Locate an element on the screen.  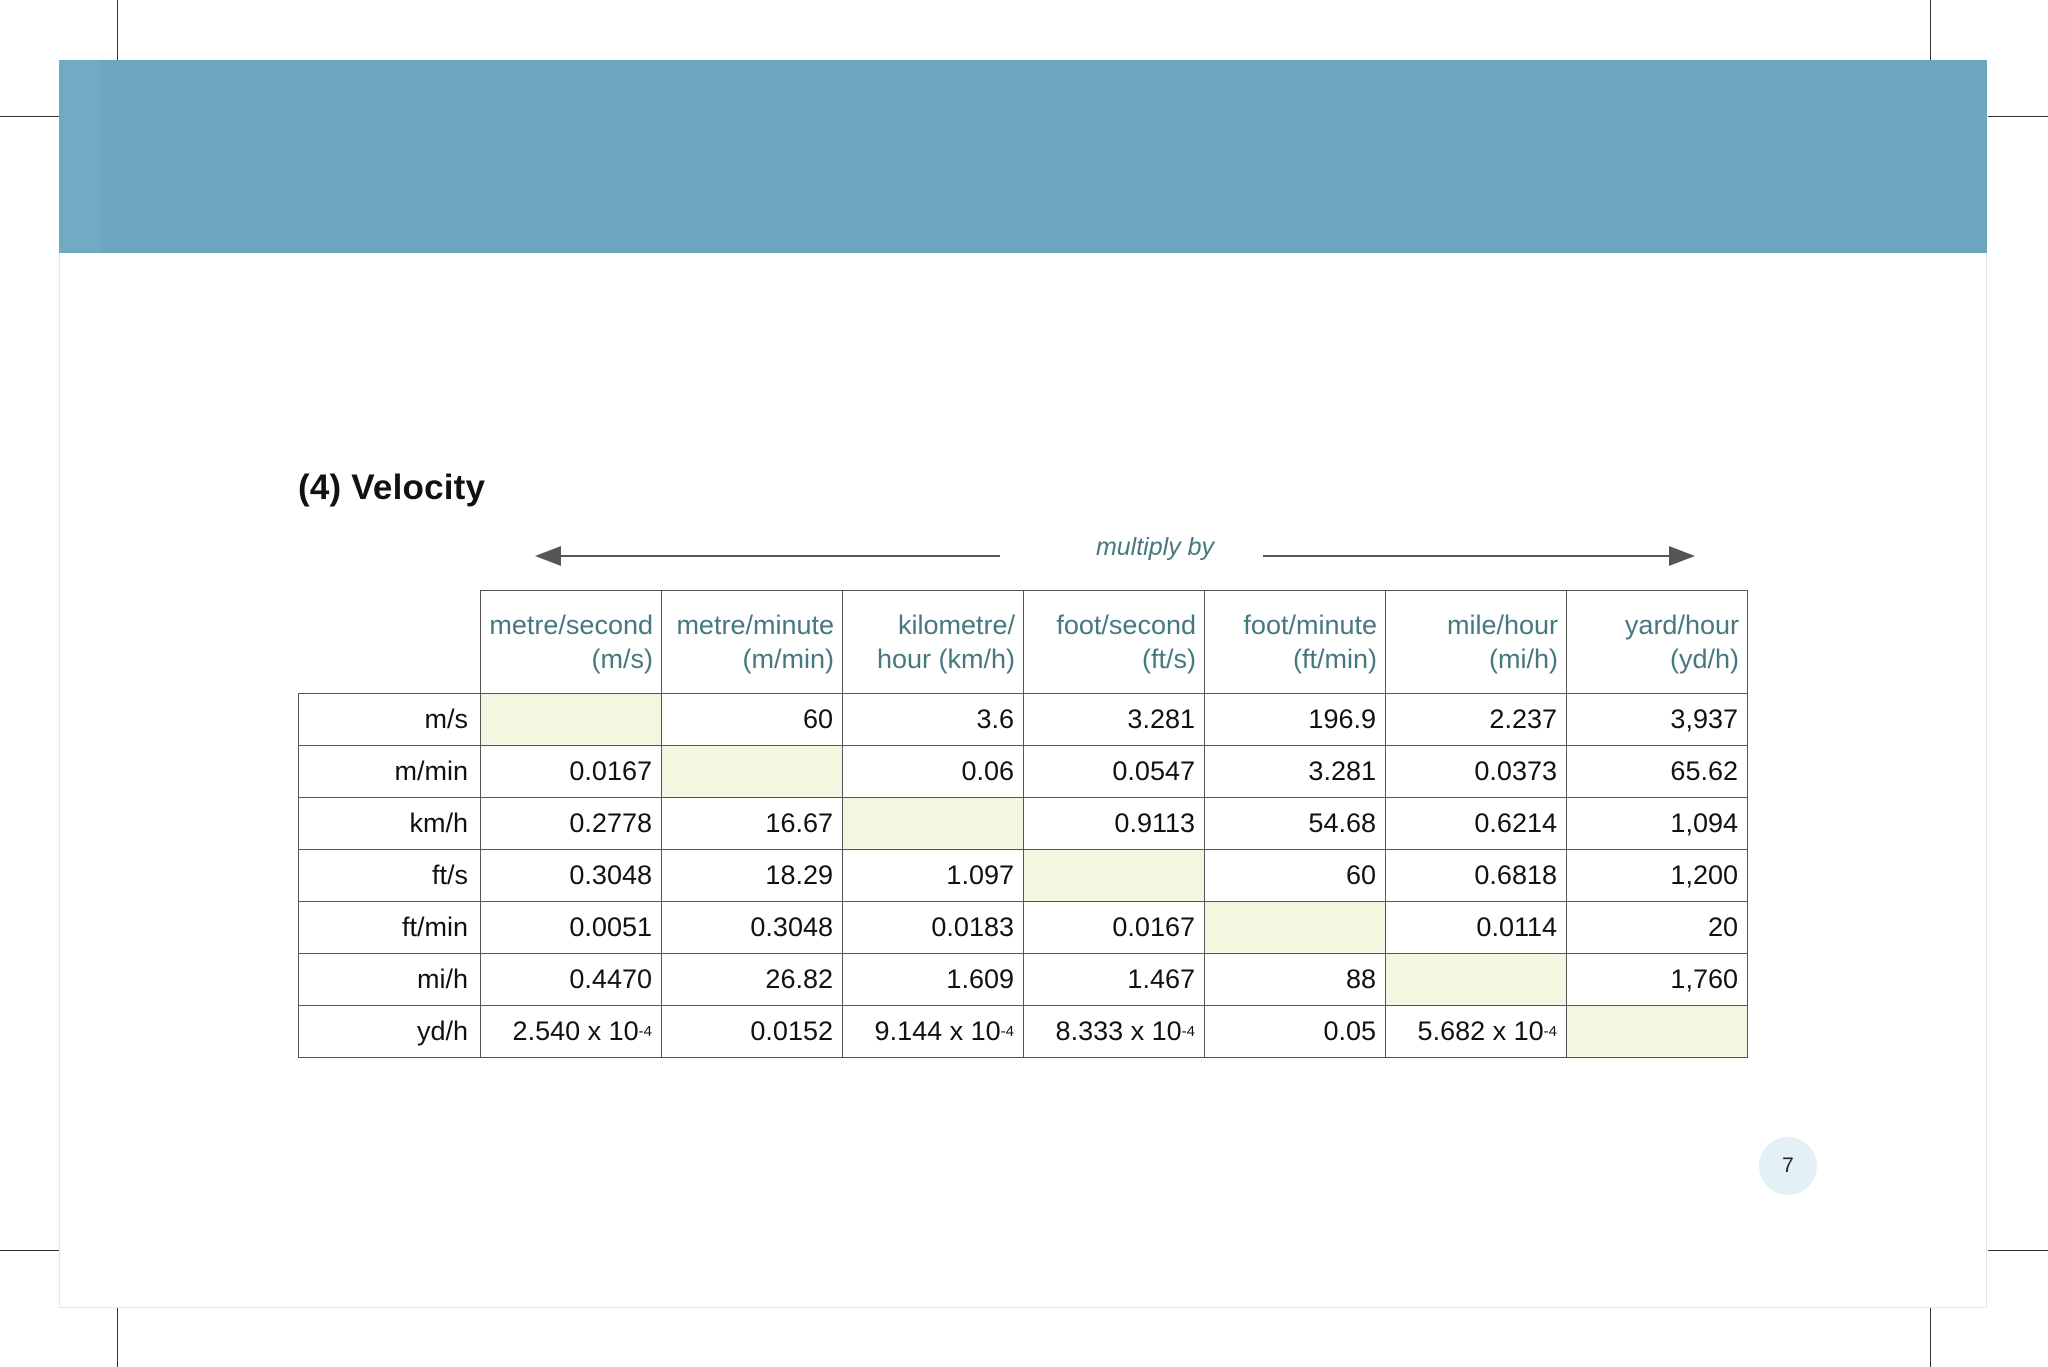
column-header-line: mile/hour is located at coordinates (1502, 625).